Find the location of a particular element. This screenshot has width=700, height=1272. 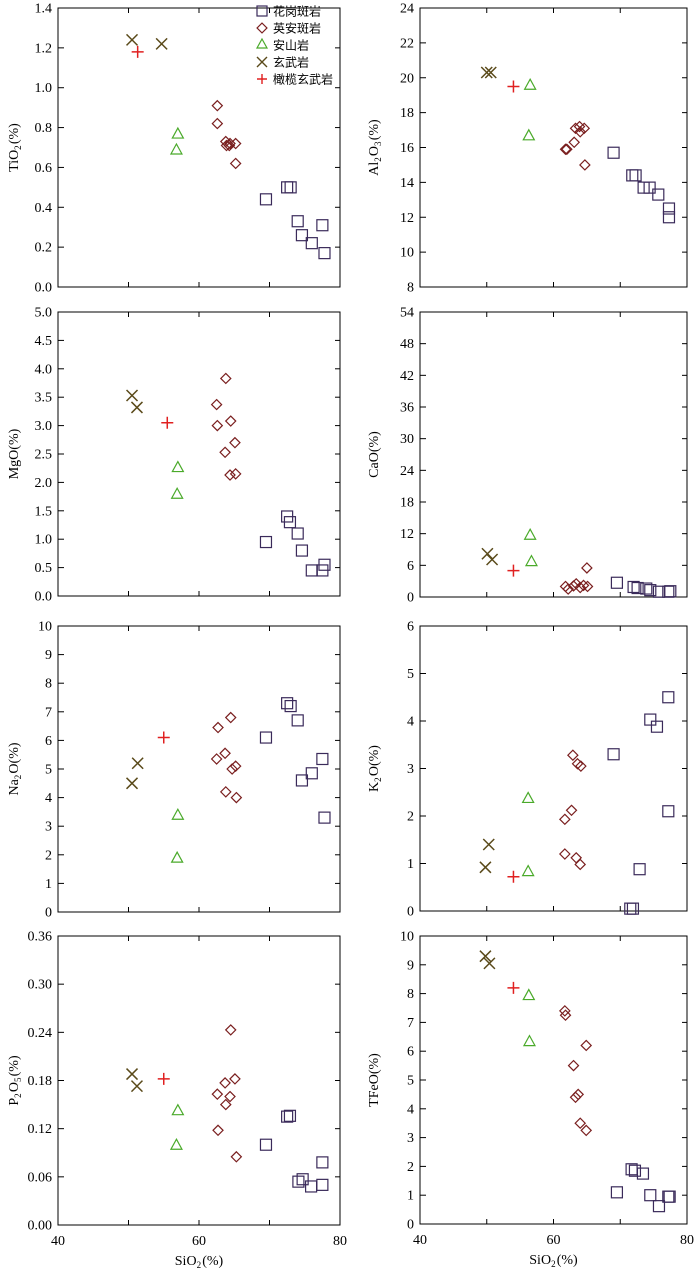

y-axis-label: TFeO(%) is located at coordinates (374, 1080).